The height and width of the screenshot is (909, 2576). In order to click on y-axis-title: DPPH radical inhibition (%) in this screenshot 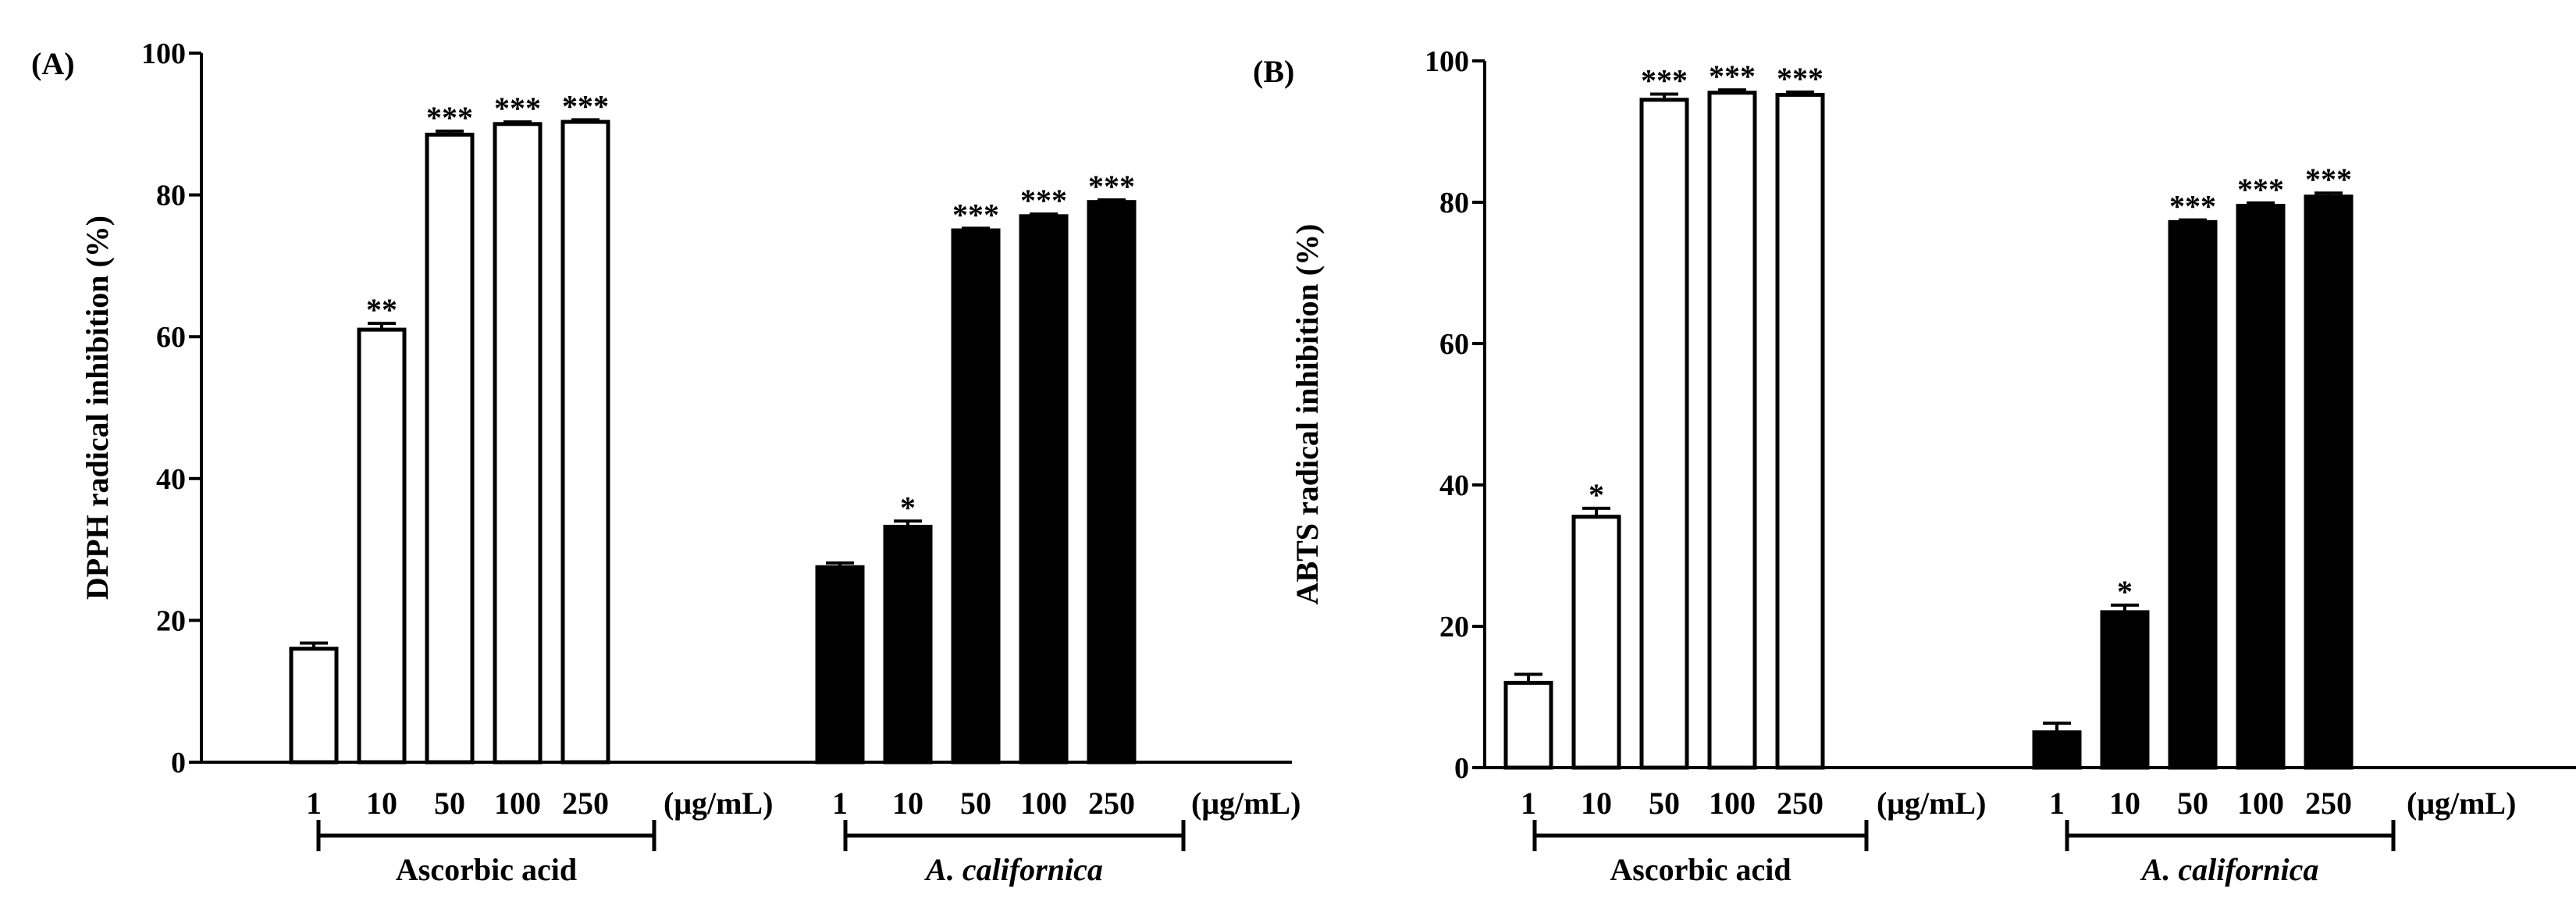, I will do `click(97, 408)`.